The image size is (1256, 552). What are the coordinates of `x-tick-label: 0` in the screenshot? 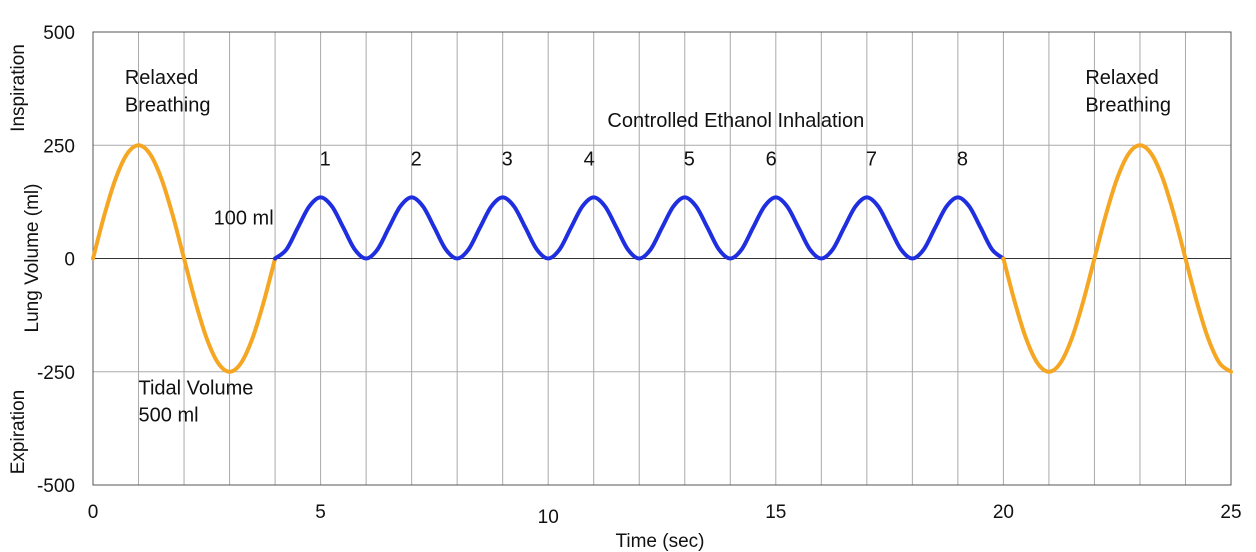 It's located at (93, 512).